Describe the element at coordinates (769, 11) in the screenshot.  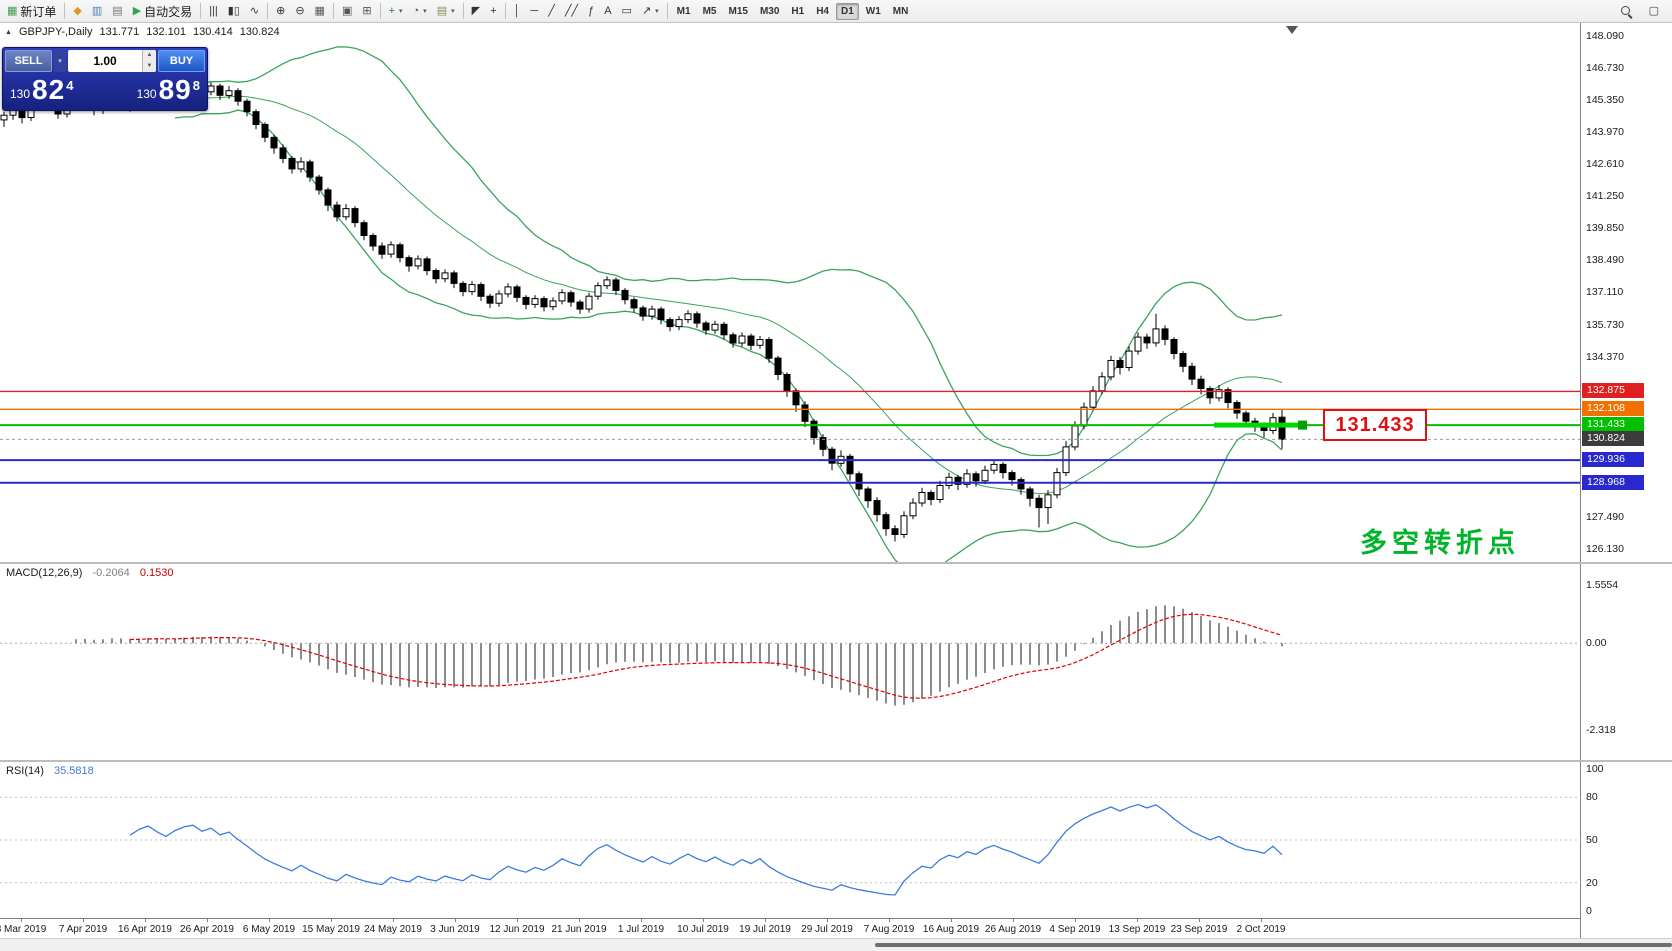
I see `timeframe-m30-button: M30` at that location.